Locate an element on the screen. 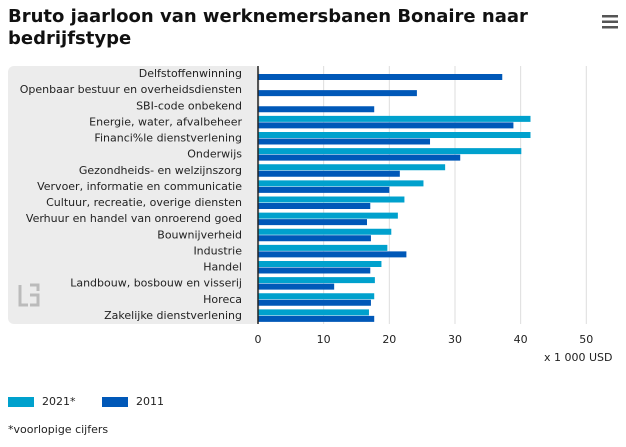 The width and height of the screenshot is (626, 447). menu-icon is located at coordinates (610, 22).